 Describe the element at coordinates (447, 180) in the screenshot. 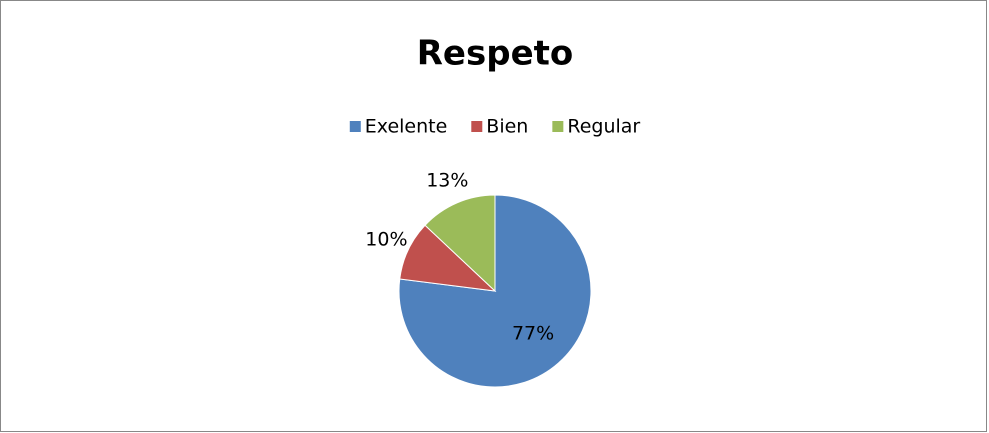

I see `data-label: 13%` at that location.